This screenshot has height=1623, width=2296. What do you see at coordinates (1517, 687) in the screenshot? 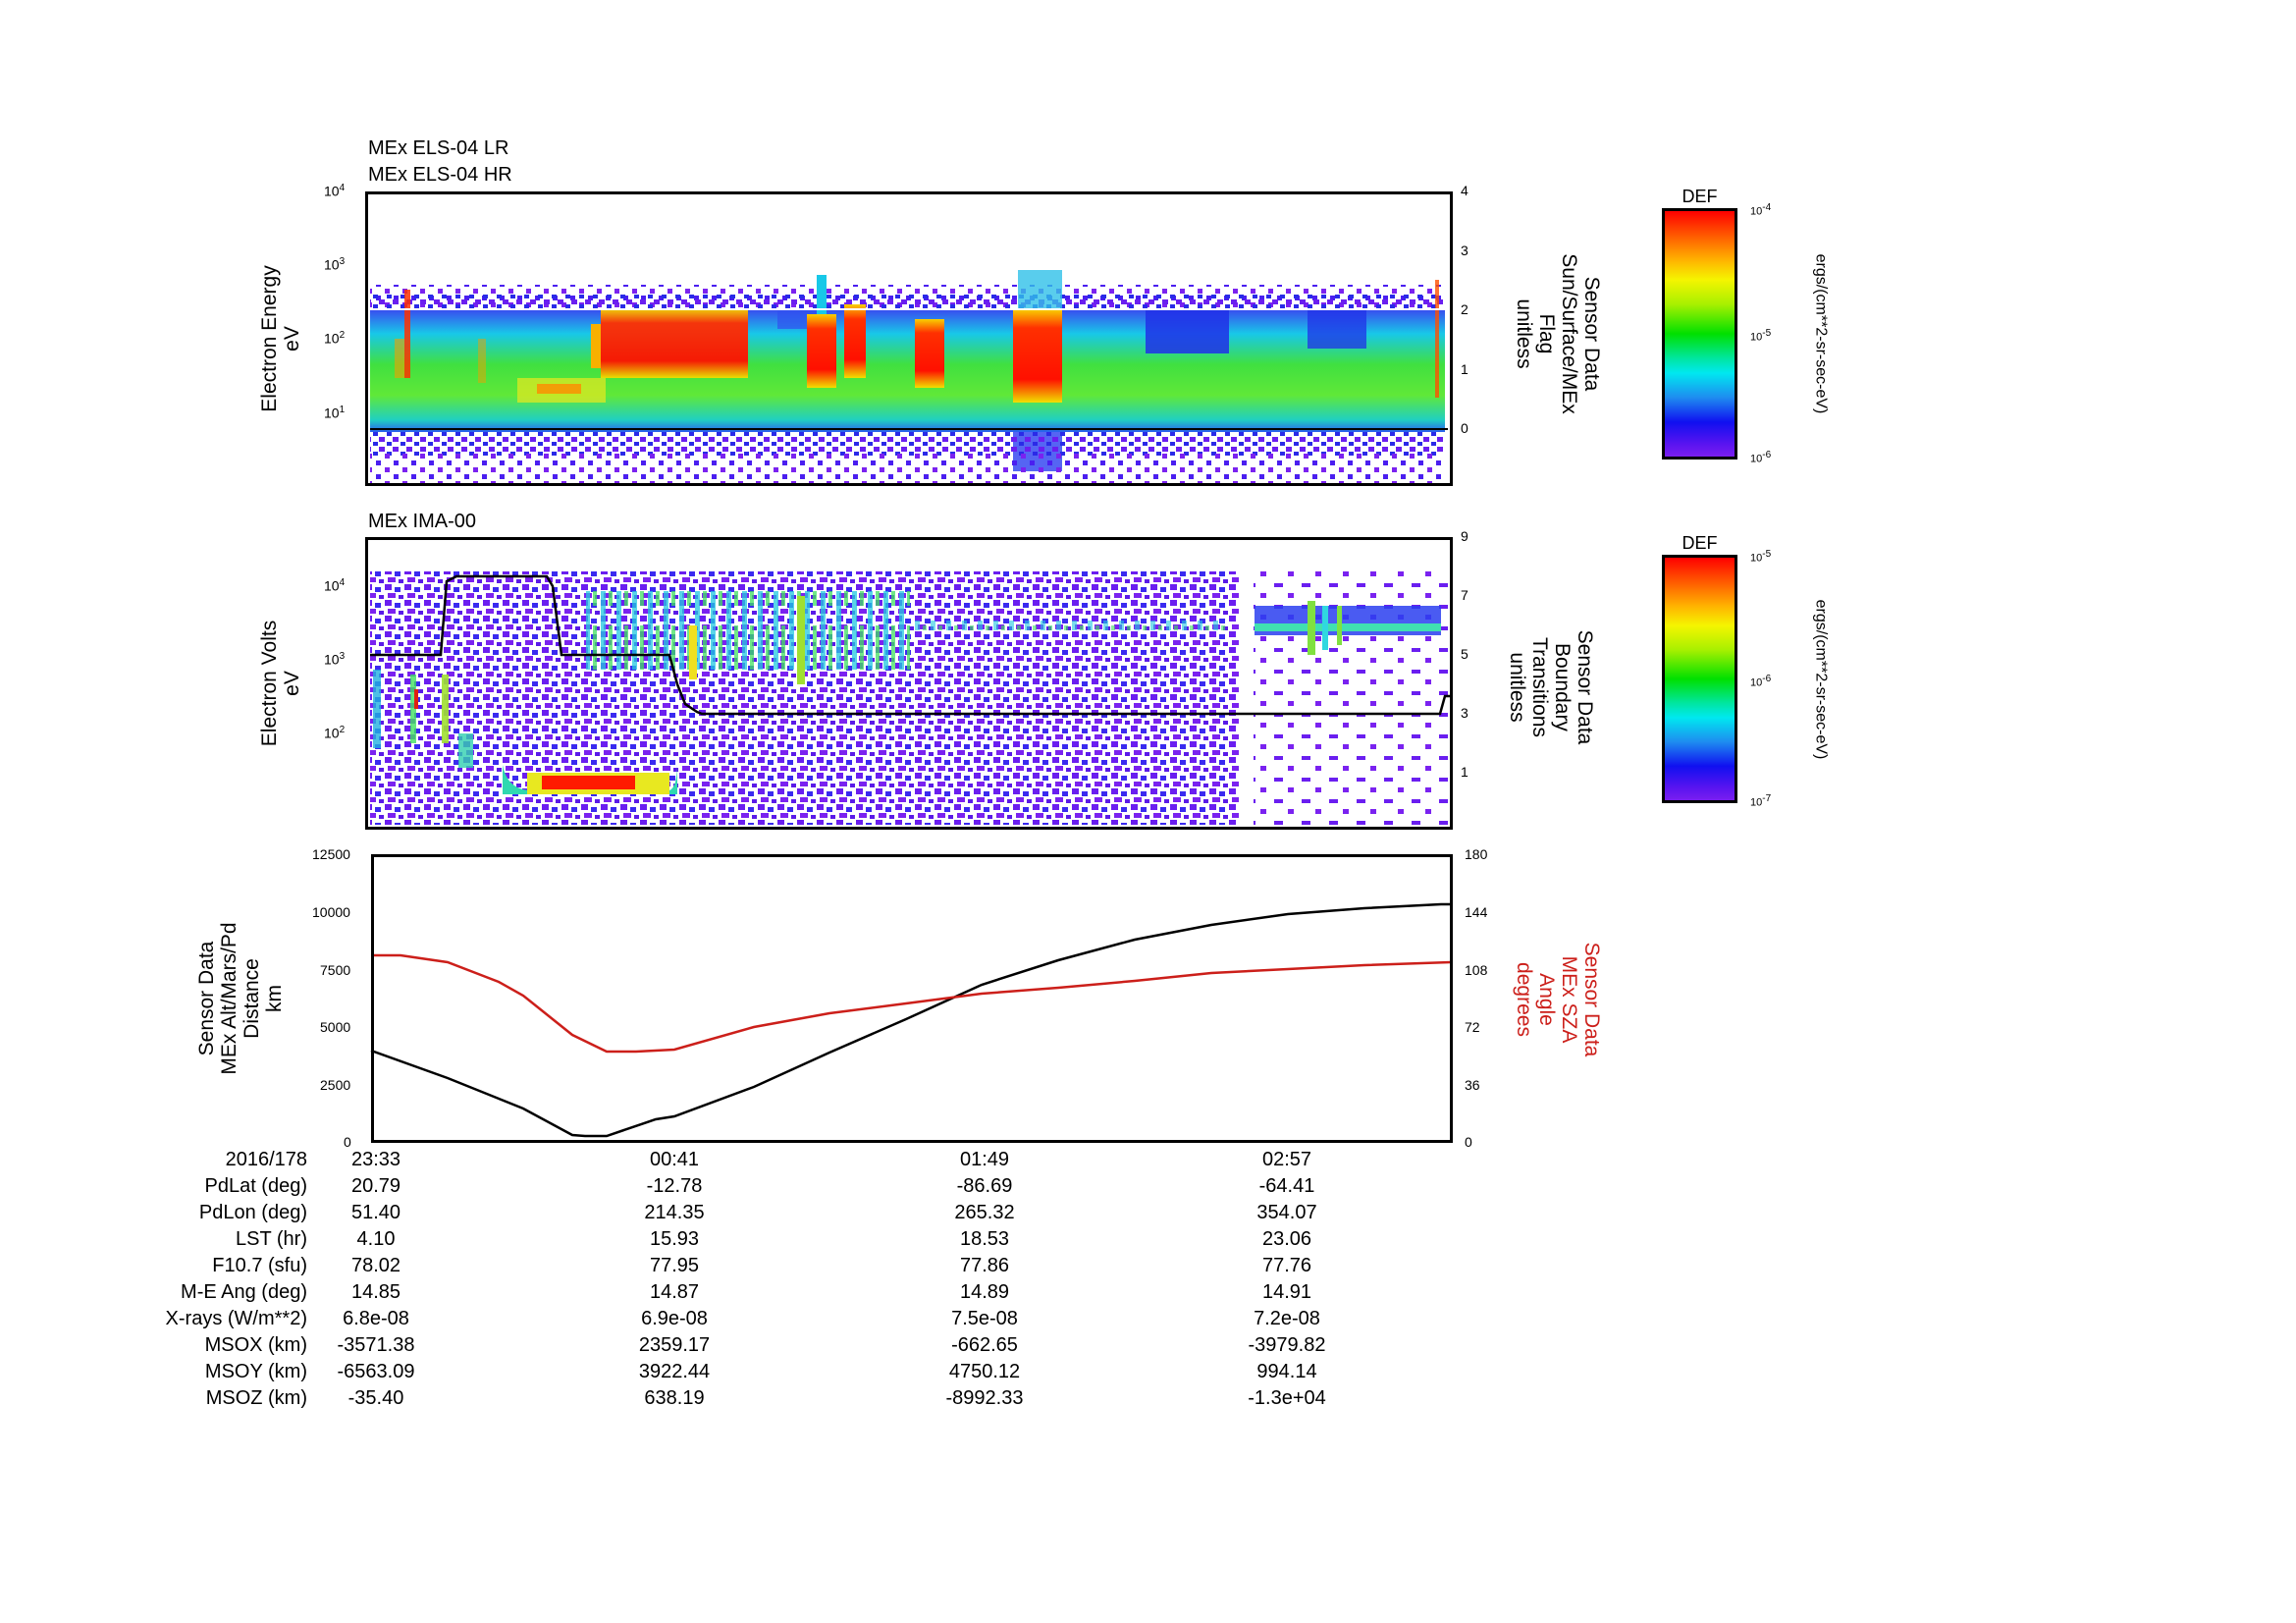
I see `ima-right-label-l4: unitless` at bounding box center [1517, 687].